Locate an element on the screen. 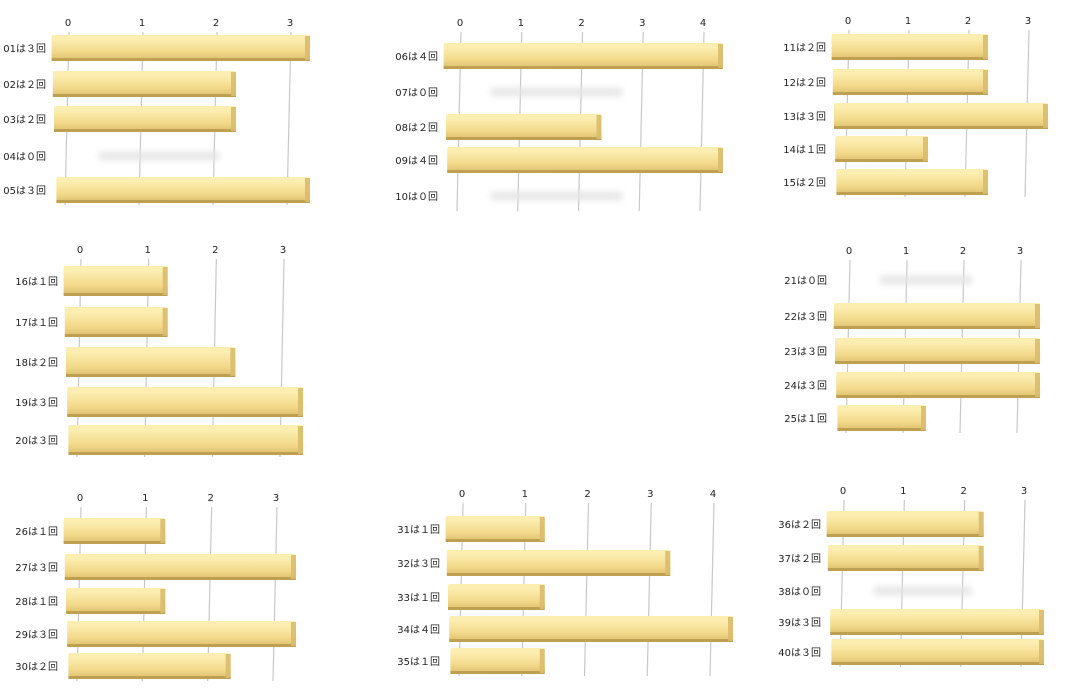  chart-panel-1: 0 1 2 3 01は３回 02は２回 03は２回 04は０回 05は３回 is located at coordinates (157, 112).